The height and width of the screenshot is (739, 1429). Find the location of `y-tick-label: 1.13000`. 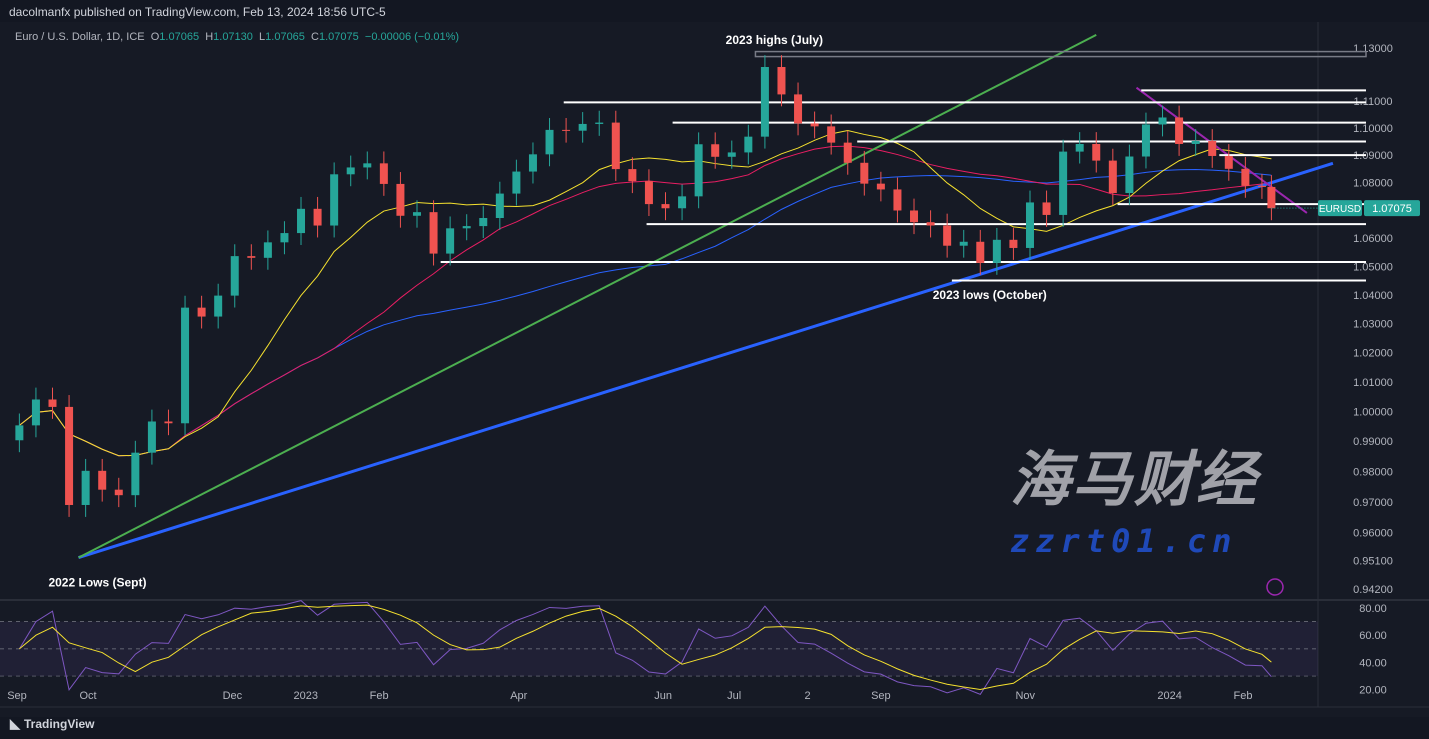

y-tick-label: 1.13000 is located at coordinates (1373, 49).